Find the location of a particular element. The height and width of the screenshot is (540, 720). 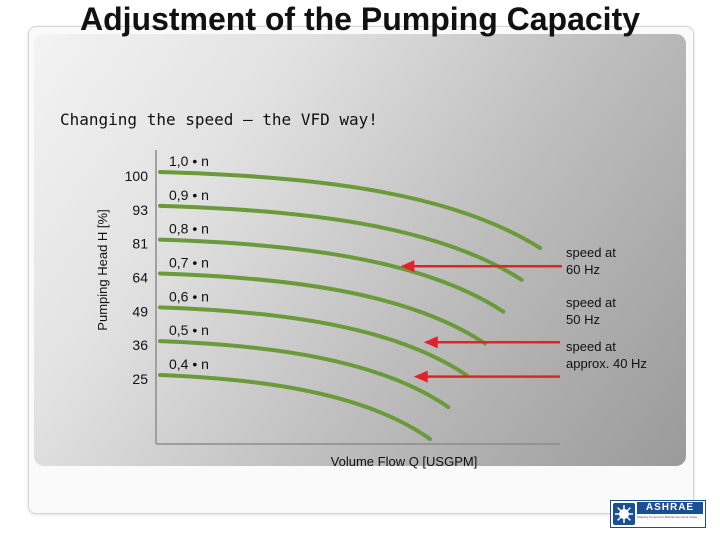

speed-ratio-label: 0,8 • n is located at coordinates (189, 229).